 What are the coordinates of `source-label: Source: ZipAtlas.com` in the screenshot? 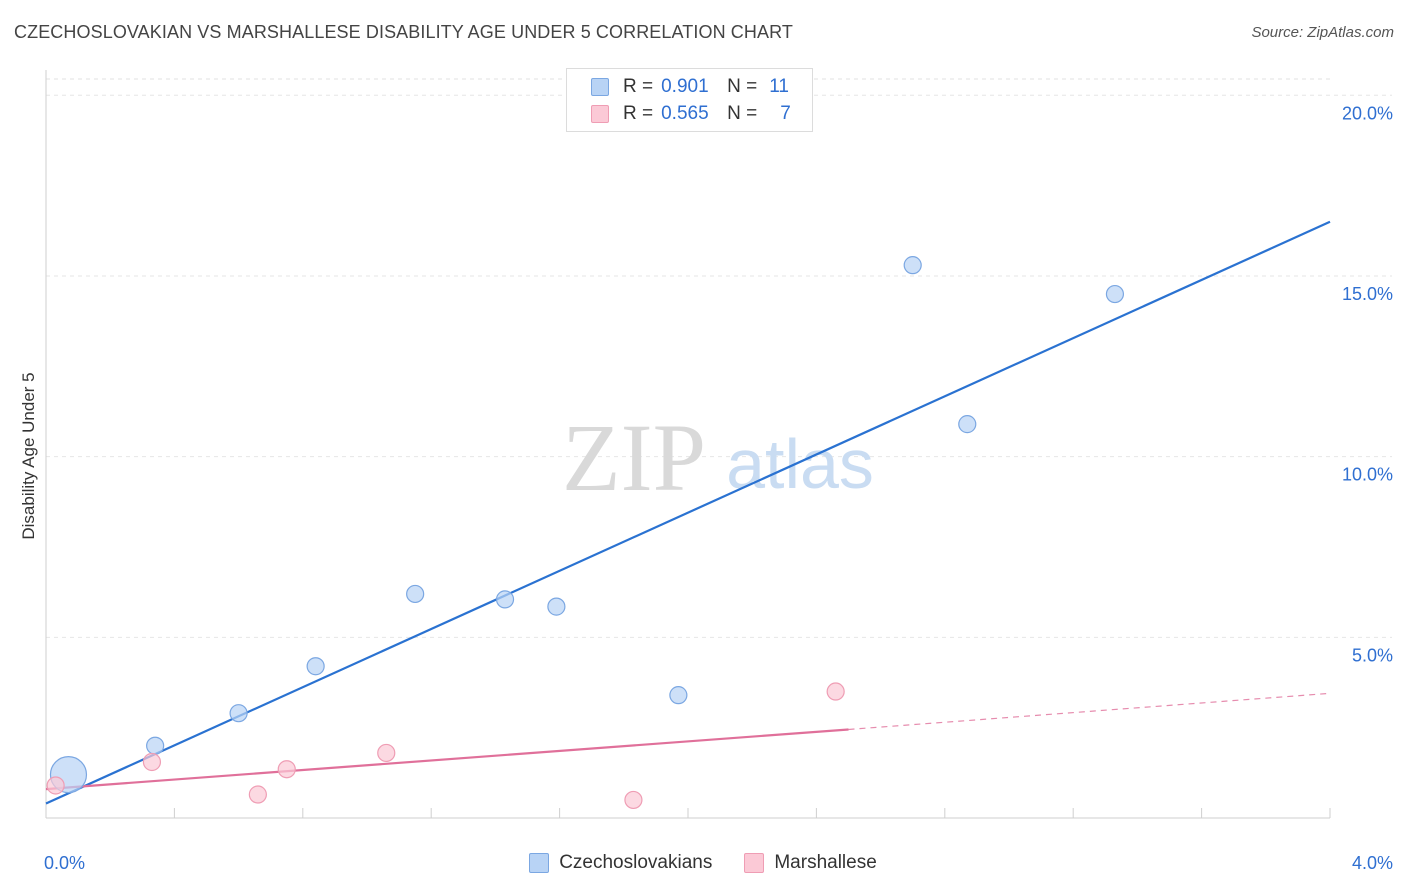 It's located at (1322, 32).